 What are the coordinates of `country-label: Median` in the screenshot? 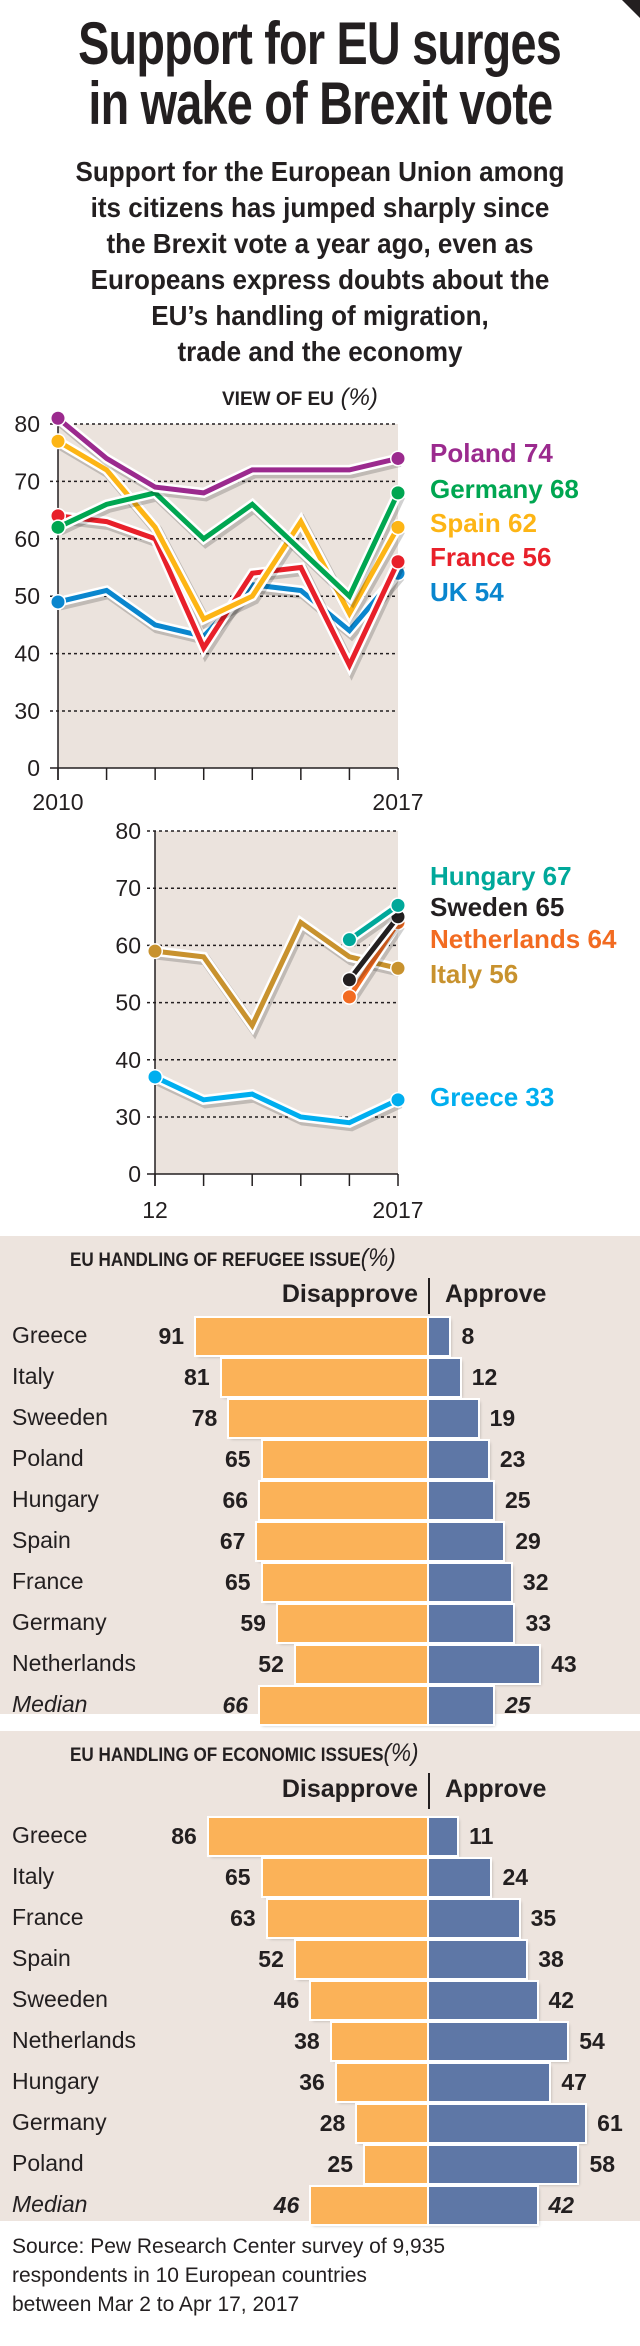 It's located at (50, 1703).